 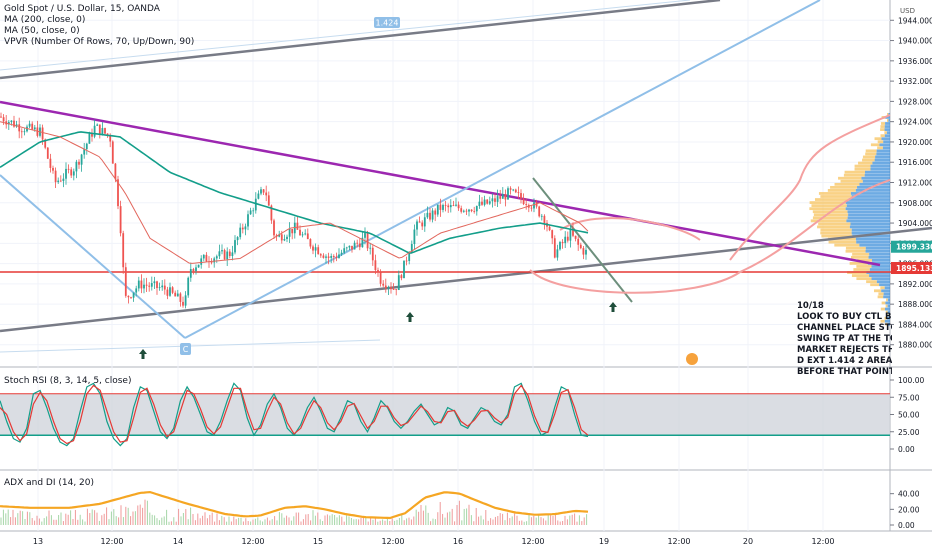 I want to click on time-tick-label: 16, so click(x=458, y=541).